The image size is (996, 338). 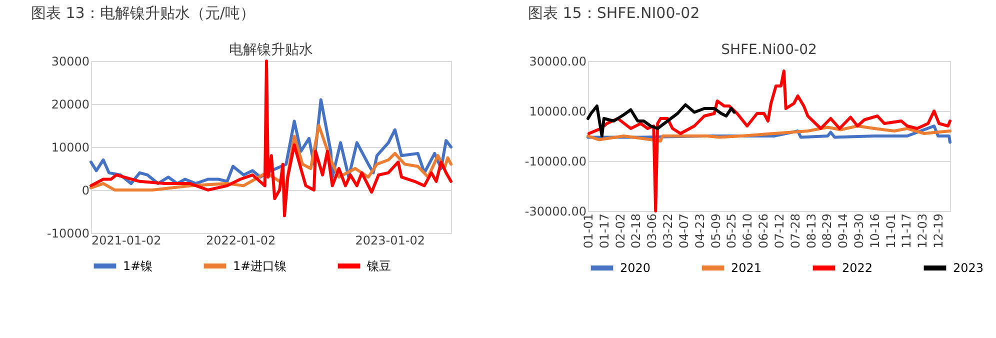 What do you see at coordinates (747, 231) in the screenshot?
I see `x-tick-label: 06-10` at bounding box center [747, 231].